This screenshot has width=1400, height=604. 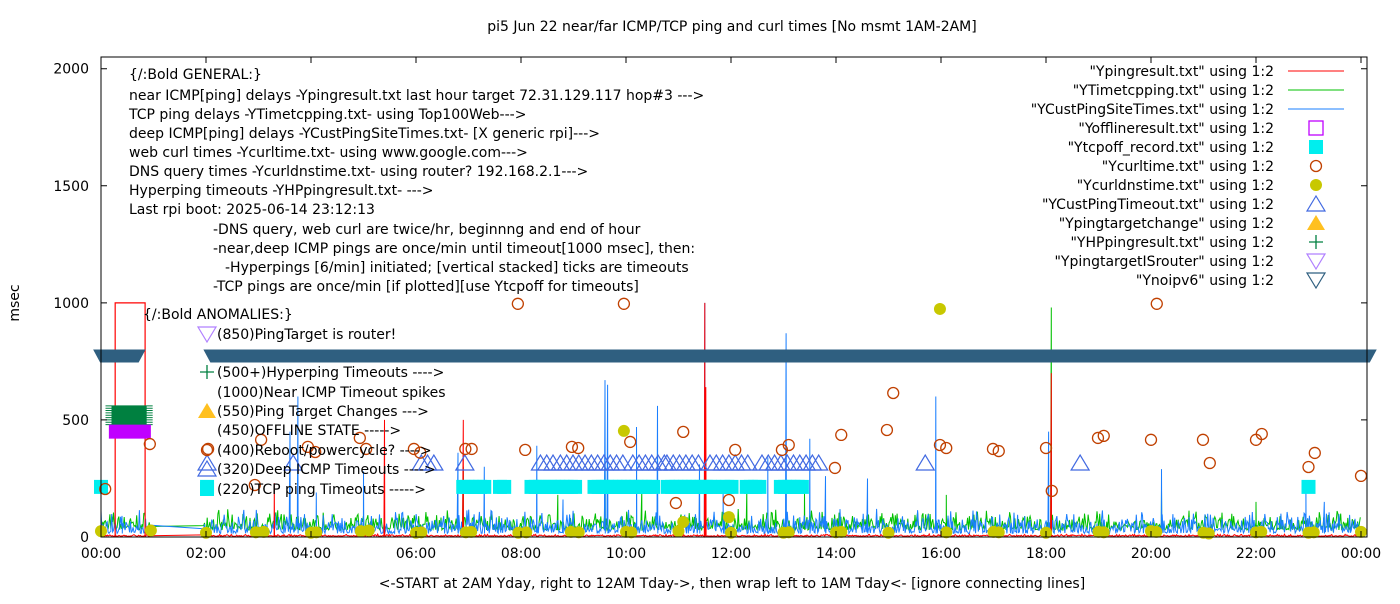 What do you see at coordinates (1166, 224) in the screenshot?
I see `legend-entry-label: "Ypingtargetchange" using 1:2` at bounding box center [1166, 224].